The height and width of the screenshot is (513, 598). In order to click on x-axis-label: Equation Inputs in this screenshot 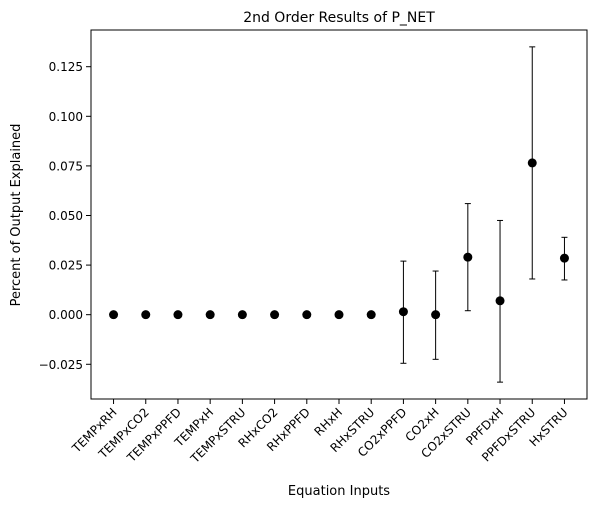, I will do `click(339, 491)`.